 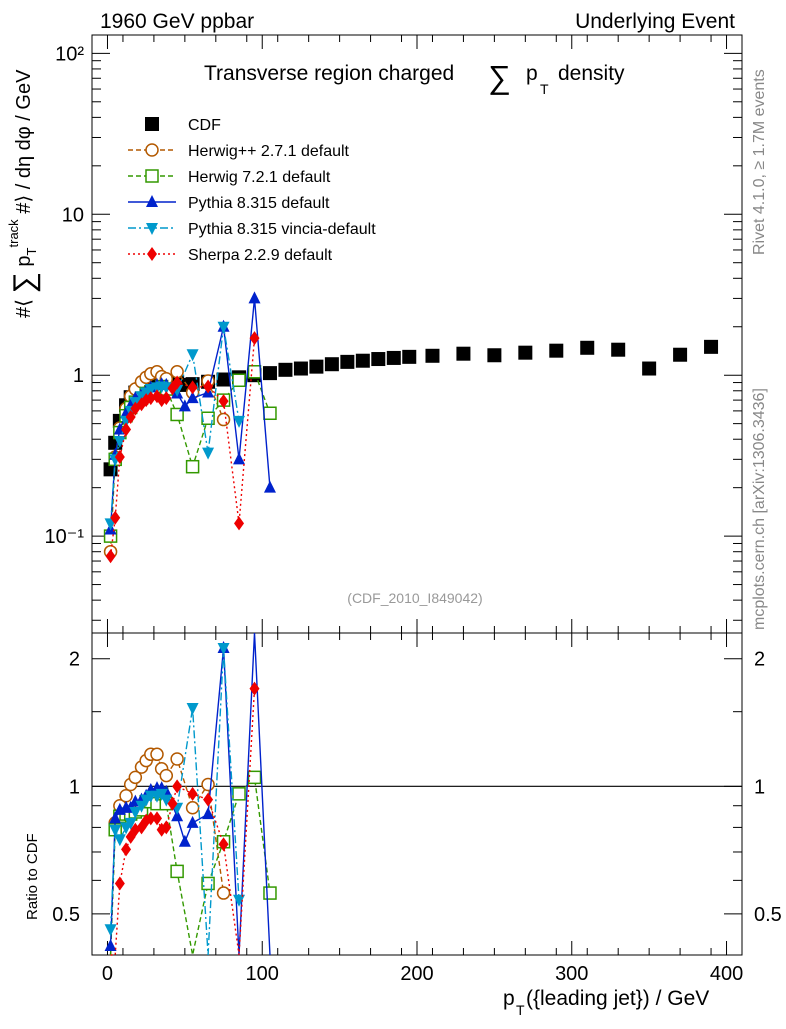 I want to click on title-sum: ∑, so click(x=499, y=77).